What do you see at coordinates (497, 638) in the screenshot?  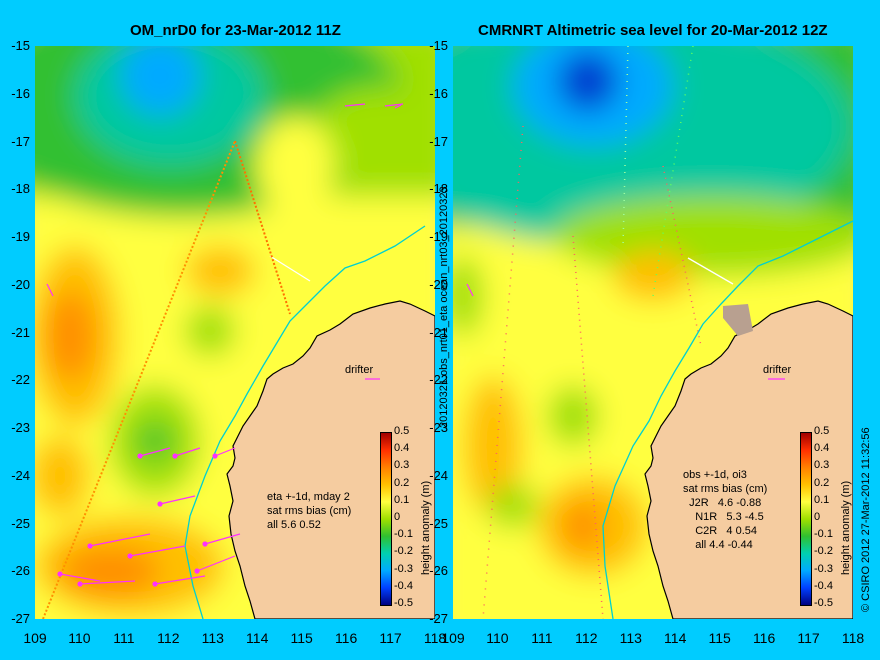 I see `right-x-axis-tick: 110` at bounding box center [497, 638].